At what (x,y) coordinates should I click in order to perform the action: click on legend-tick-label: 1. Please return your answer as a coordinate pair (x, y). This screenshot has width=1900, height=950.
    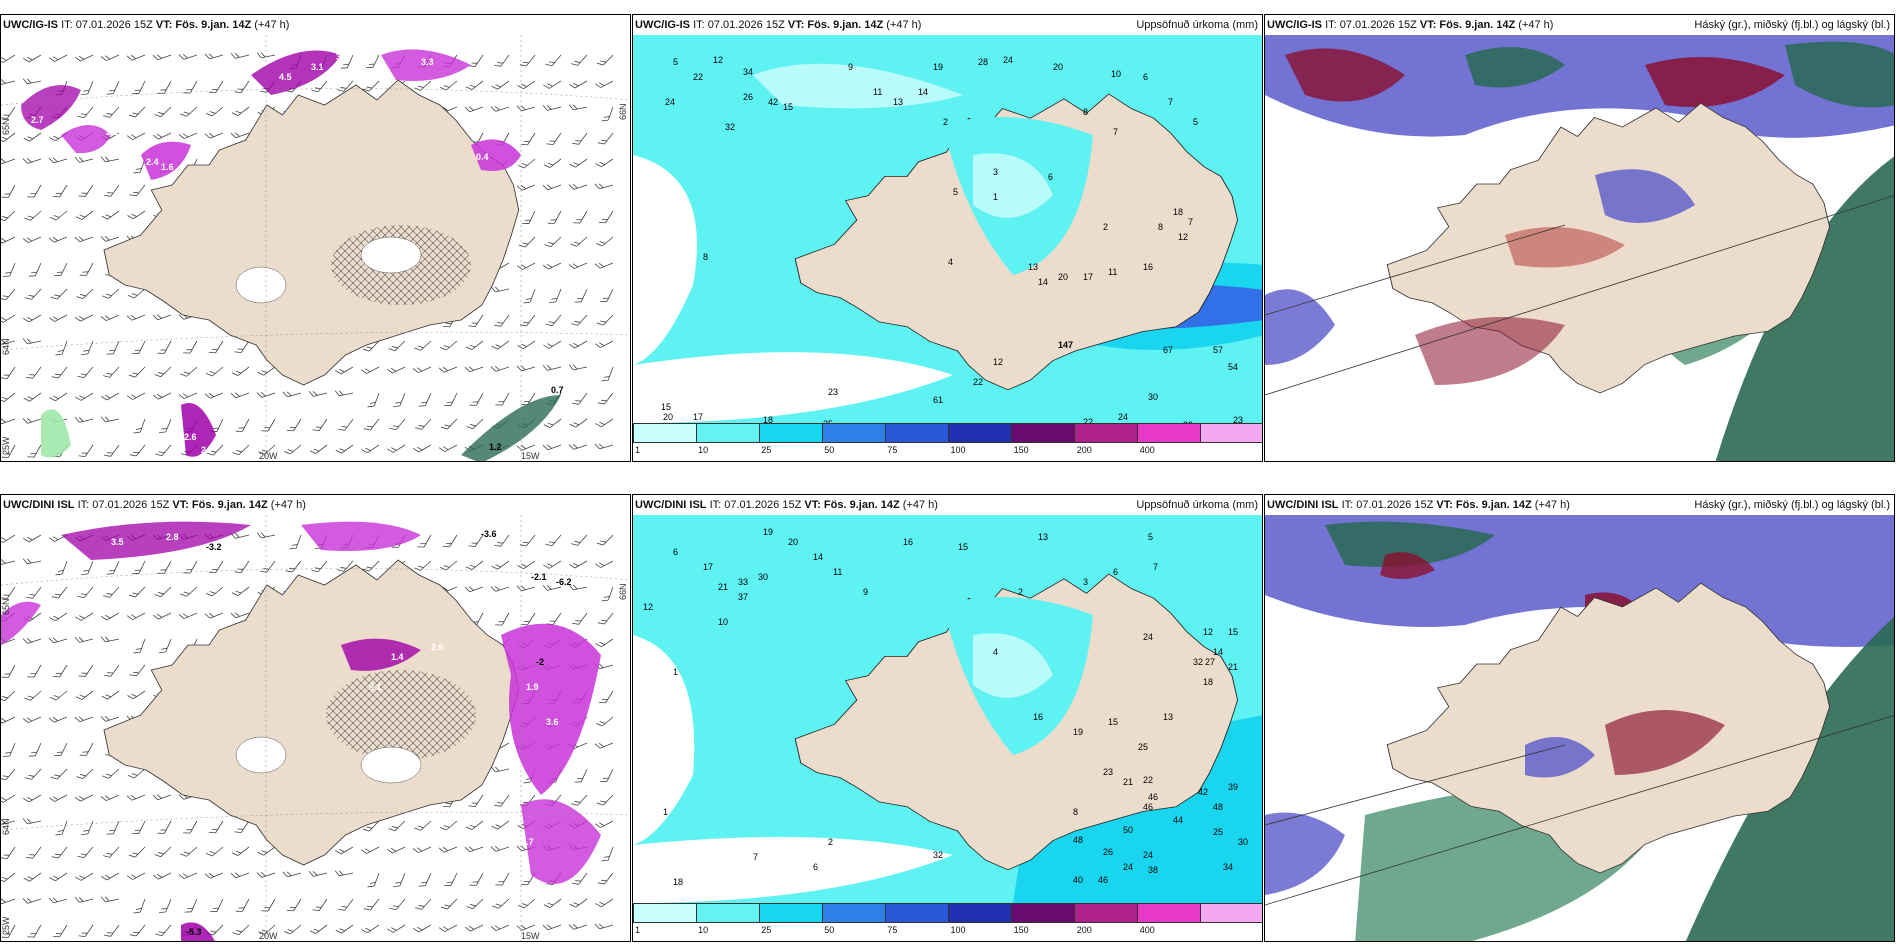
    Looking at the image, I should click on (638, 930).